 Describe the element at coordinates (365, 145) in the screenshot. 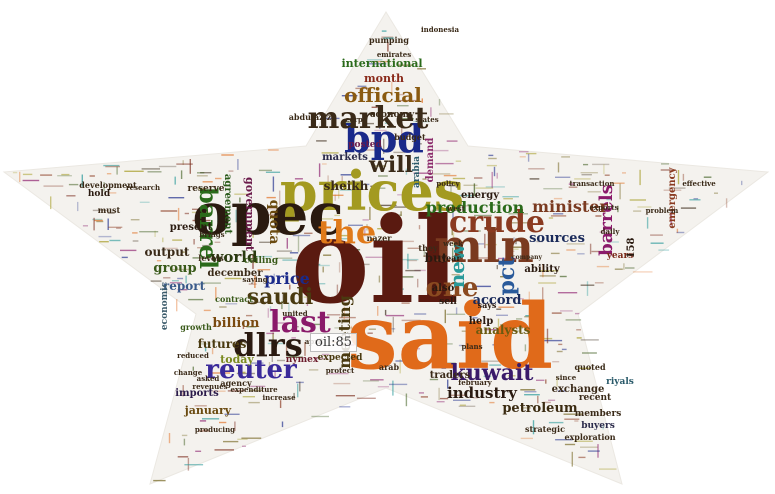

I see `cloud-word: posted` at that location.